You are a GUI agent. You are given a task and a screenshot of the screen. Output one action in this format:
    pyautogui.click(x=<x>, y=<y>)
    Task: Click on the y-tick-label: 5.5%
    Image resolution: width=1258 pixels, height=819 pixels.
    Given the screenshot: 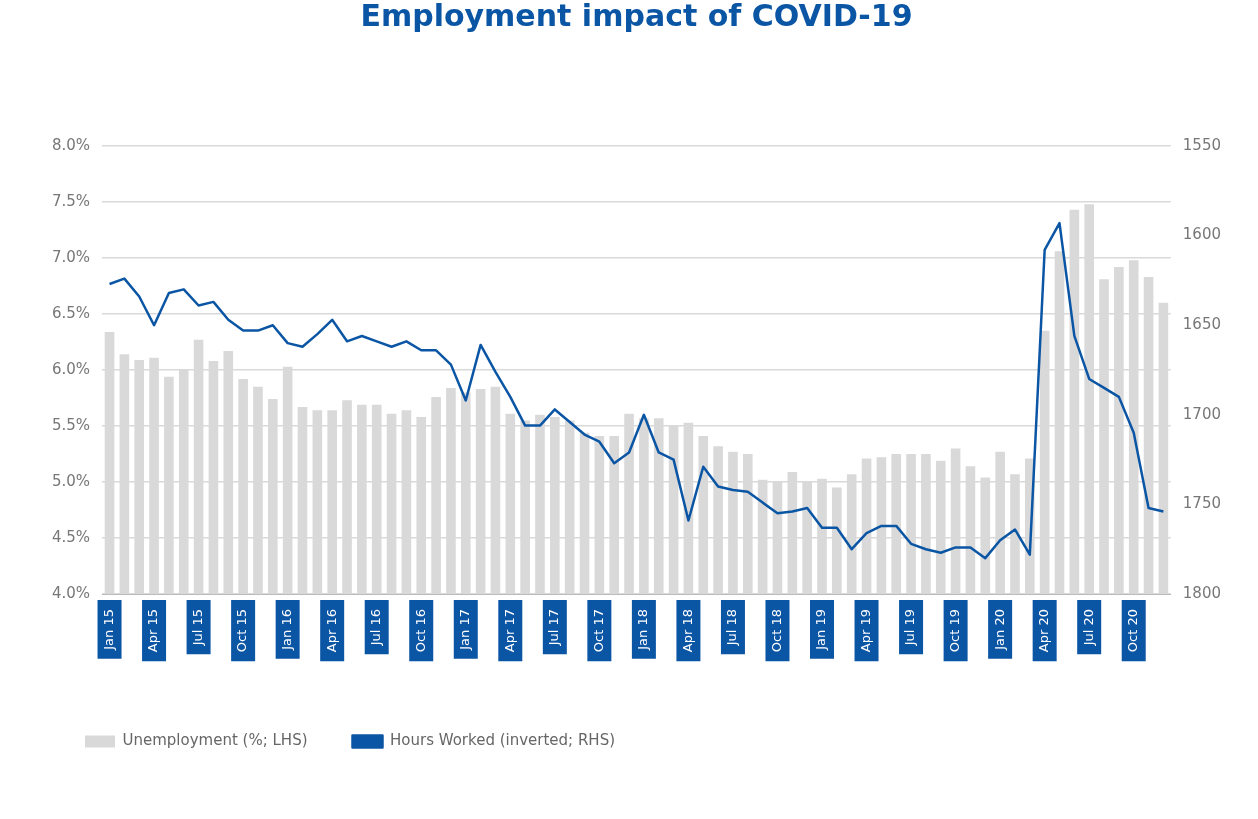 What is the action you would take?
    pyautogui.click(x=71, y=424)
    